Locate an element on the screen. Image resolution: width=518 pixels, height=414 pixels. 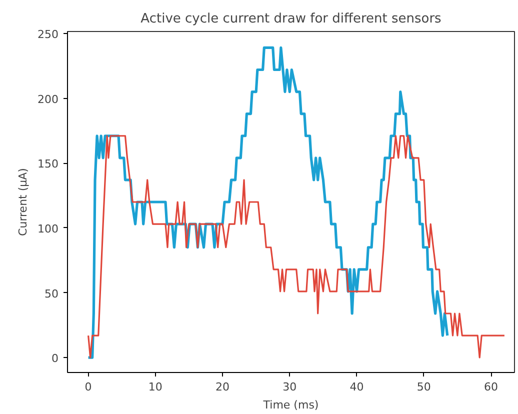
y-tick-label: 100 is located at coordinates (48, 229).